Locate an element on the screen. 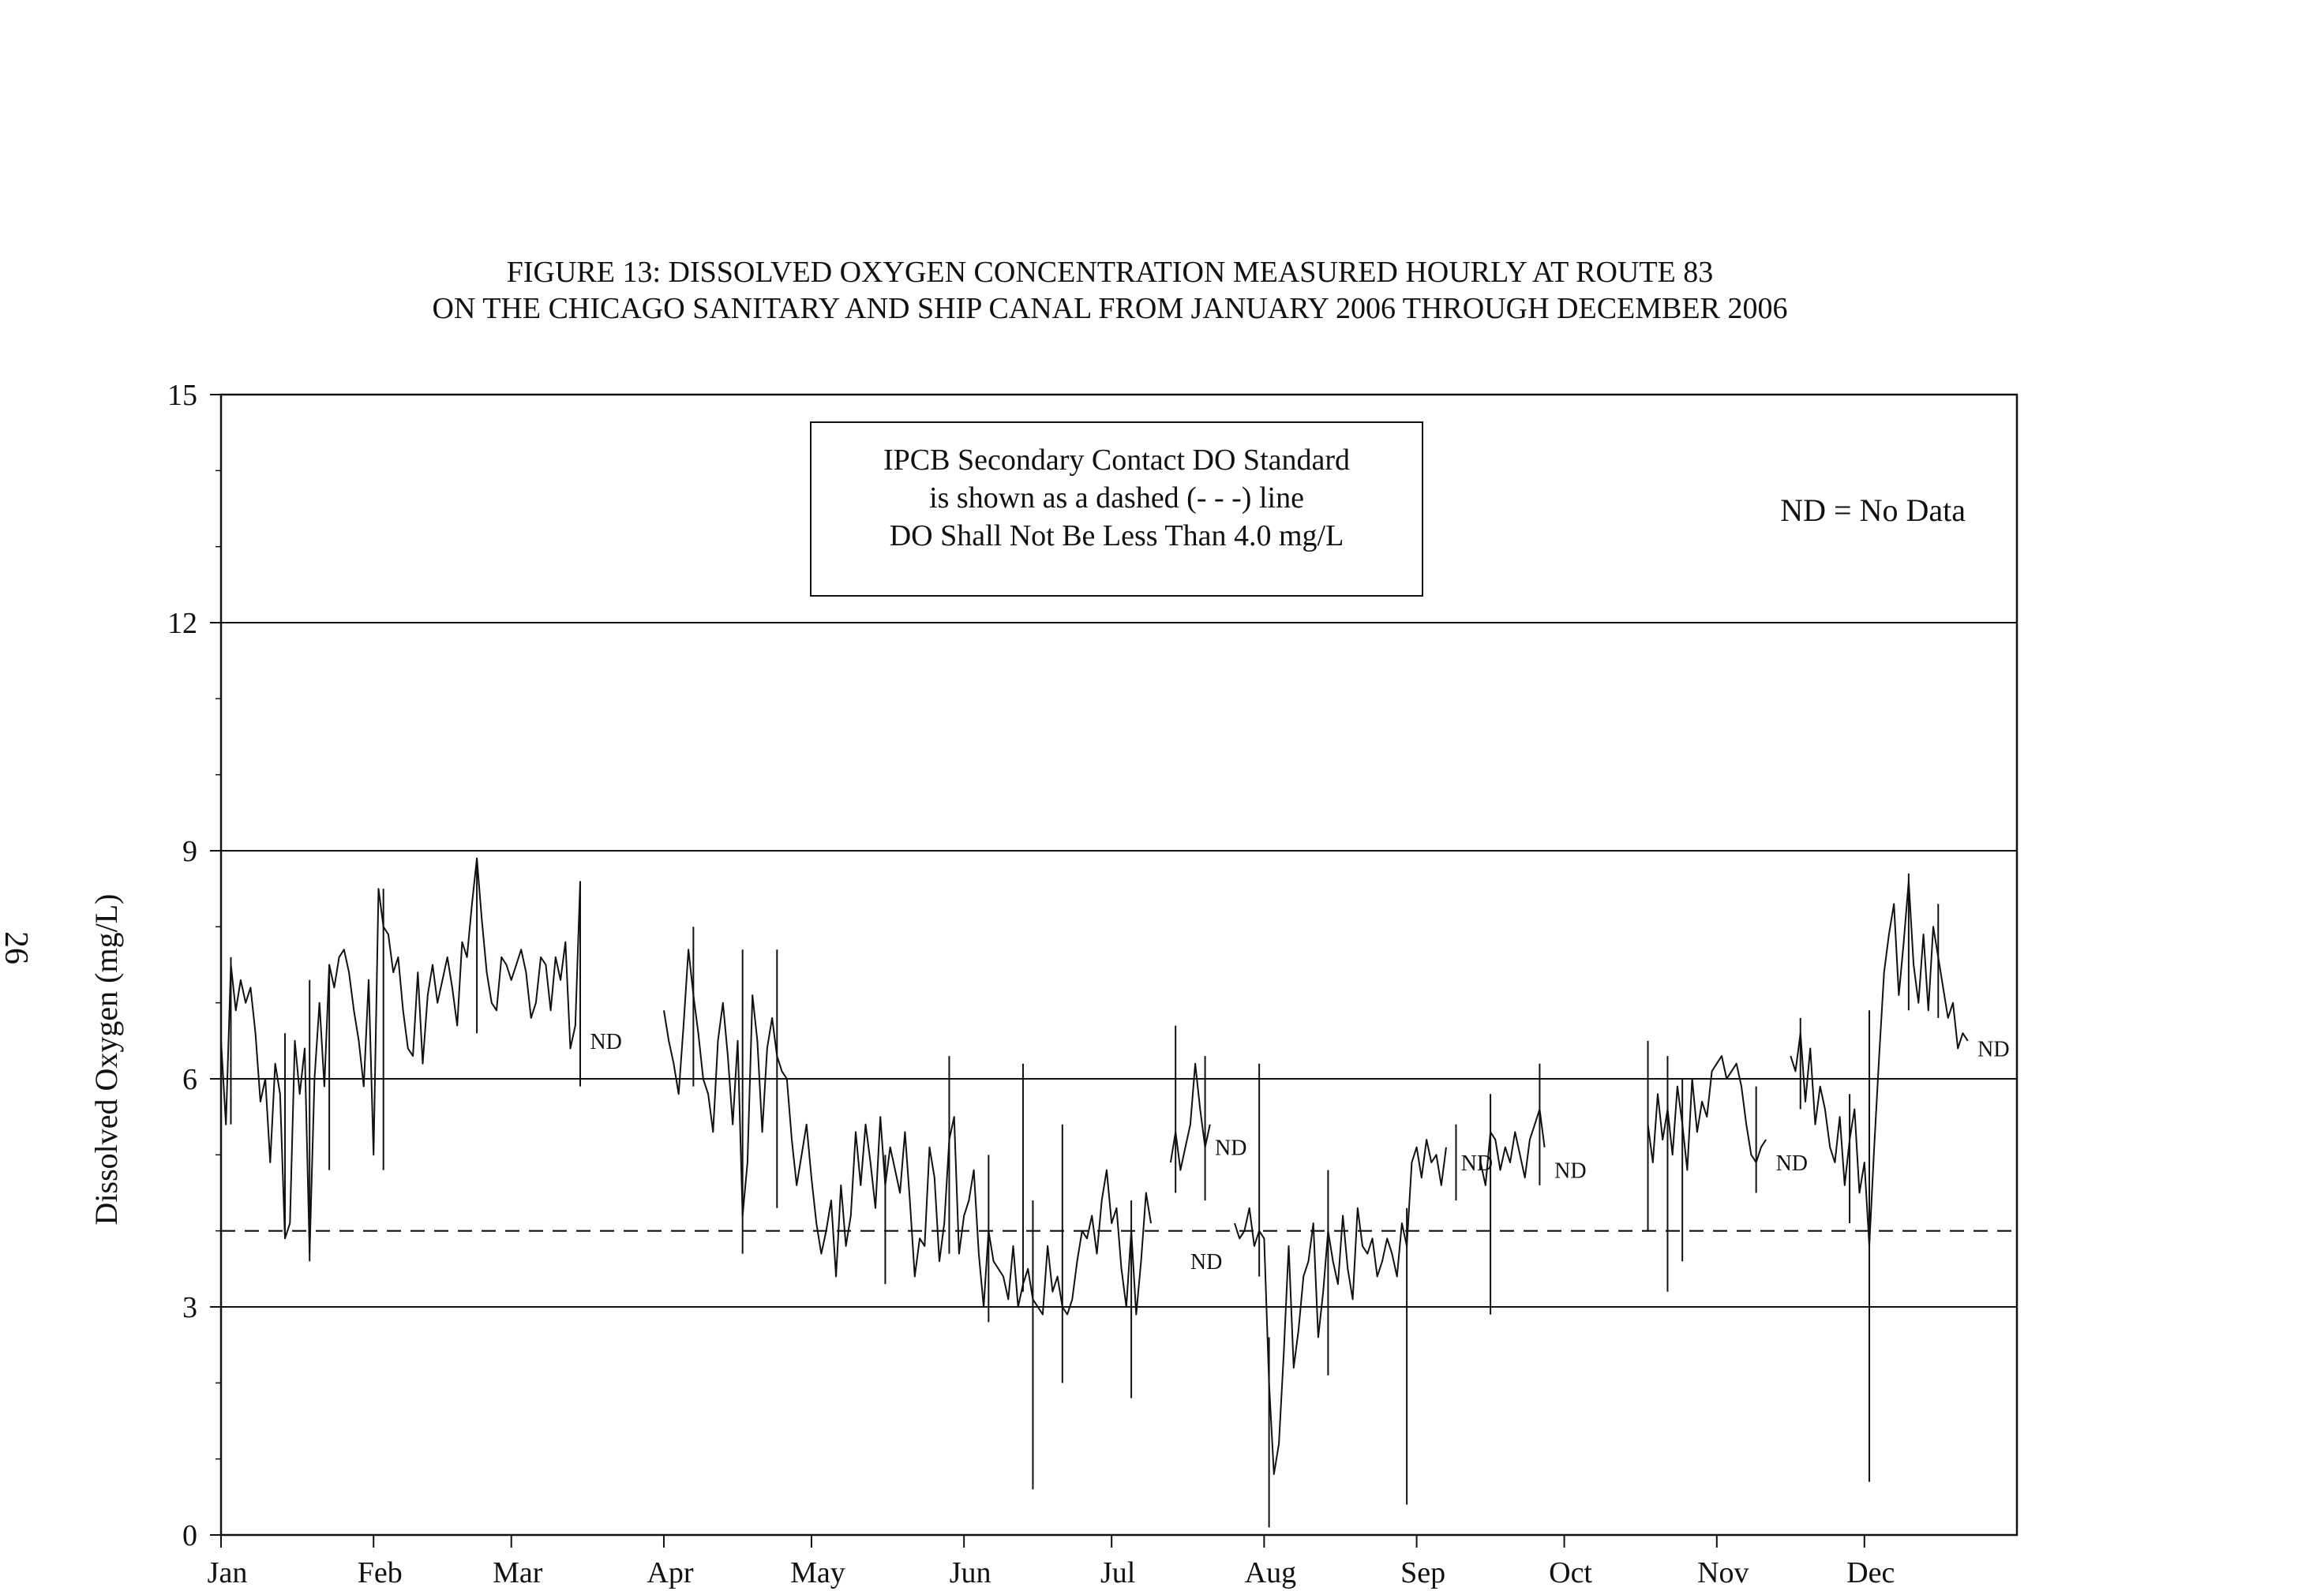  y-tick-label: 15 is located at coordinates (182, 395).